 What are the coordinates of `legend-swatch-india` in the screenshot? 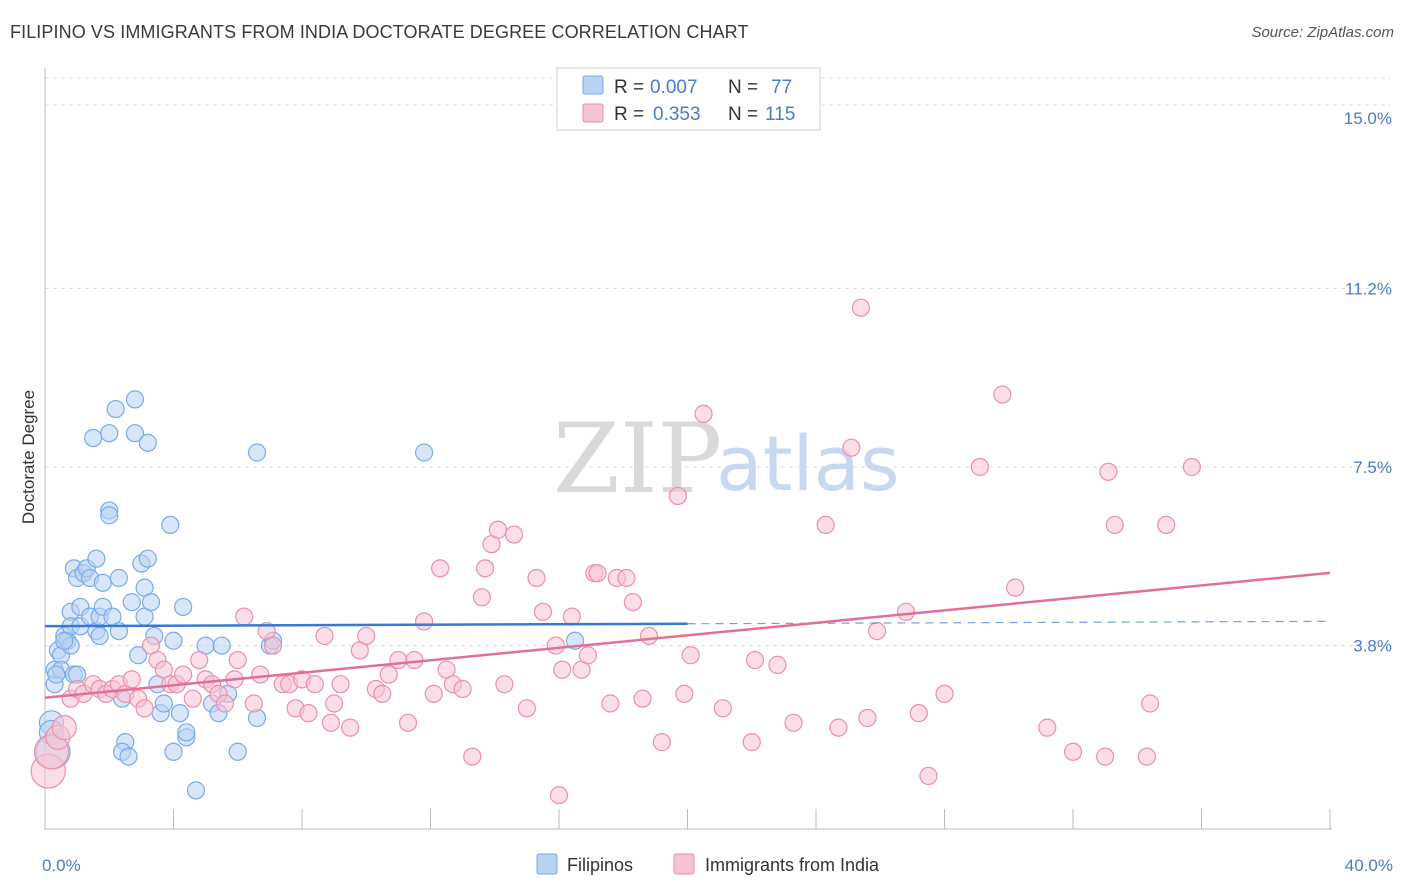 It's located at (593, 113).